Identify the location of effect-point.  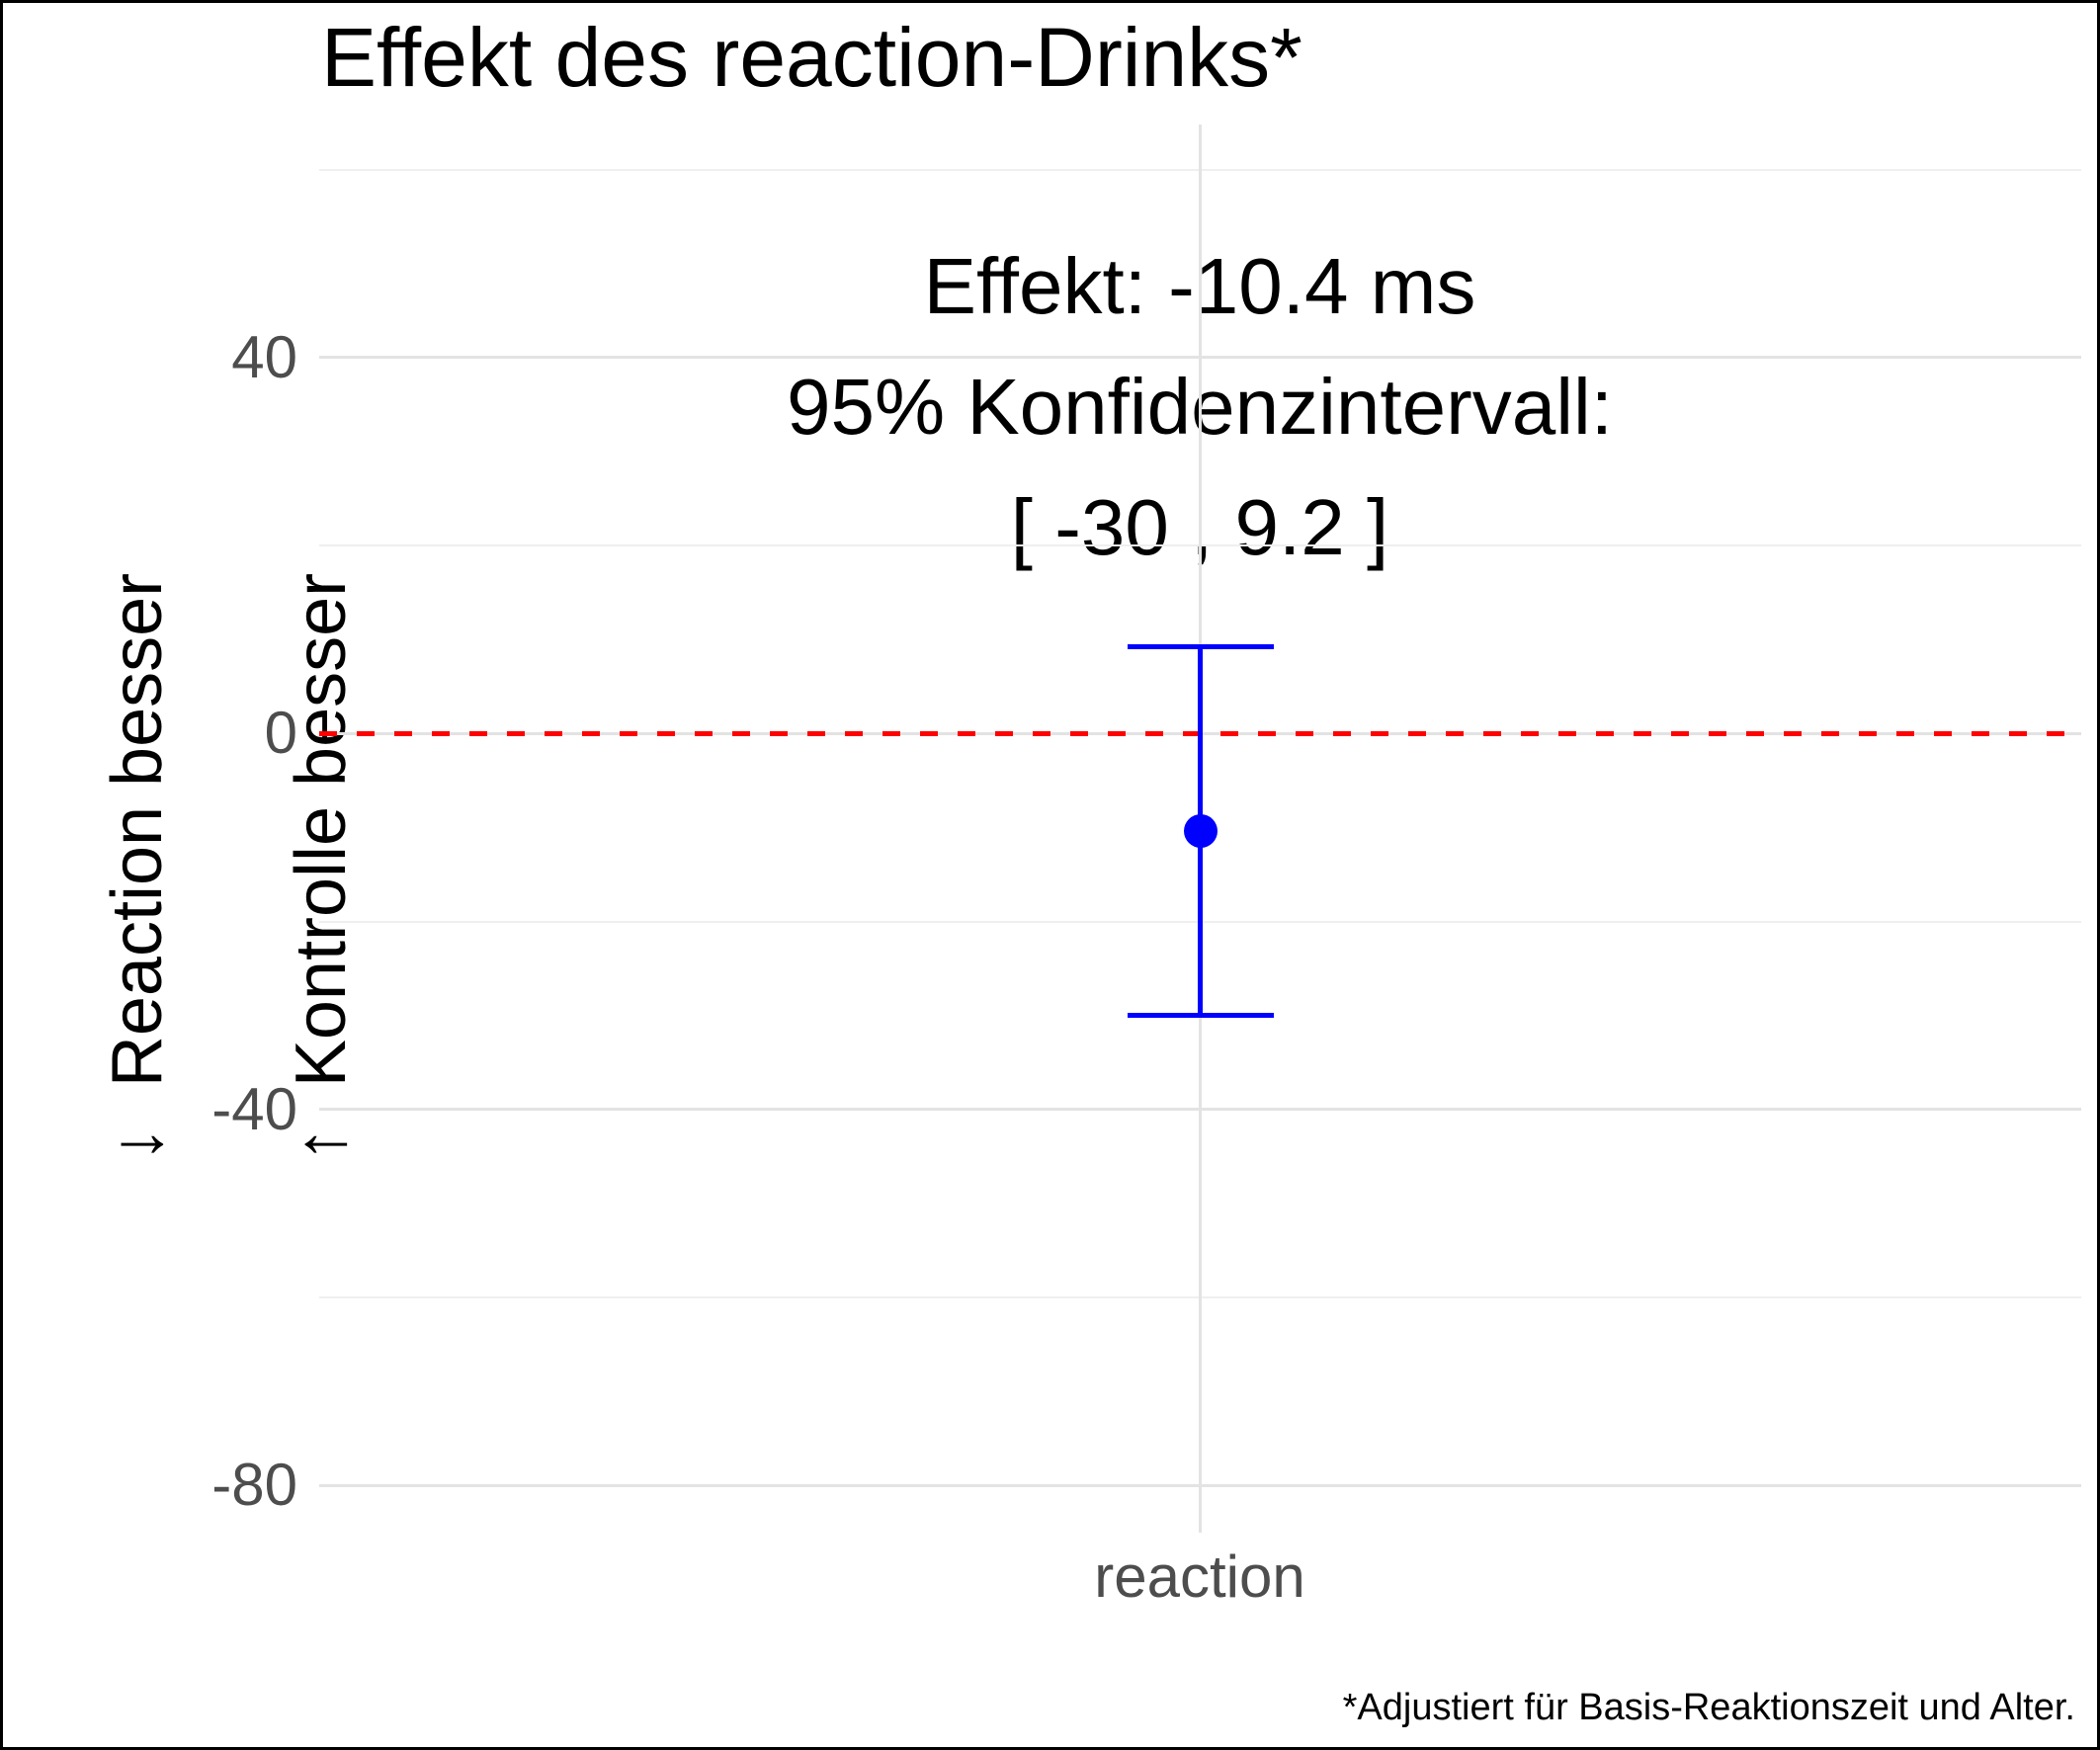
(1200, 831).